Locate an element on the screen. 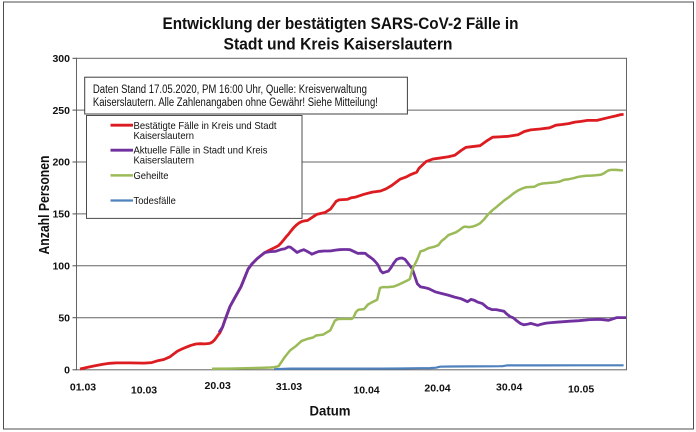 Image resolution: width=696 pixels, height=432 pixels. svg-text: Todesfälle is located at coordinates (155, 201).